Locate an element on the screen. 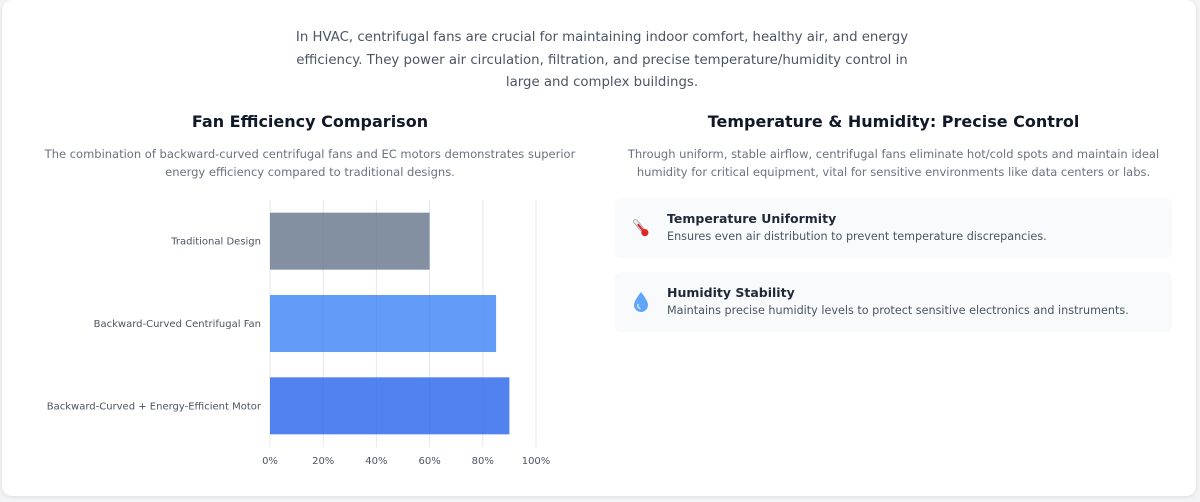 Image resolution: width=1200 pixels, height=502 pixels. x-tick-label: 20% is located at coordinates (323, 461).